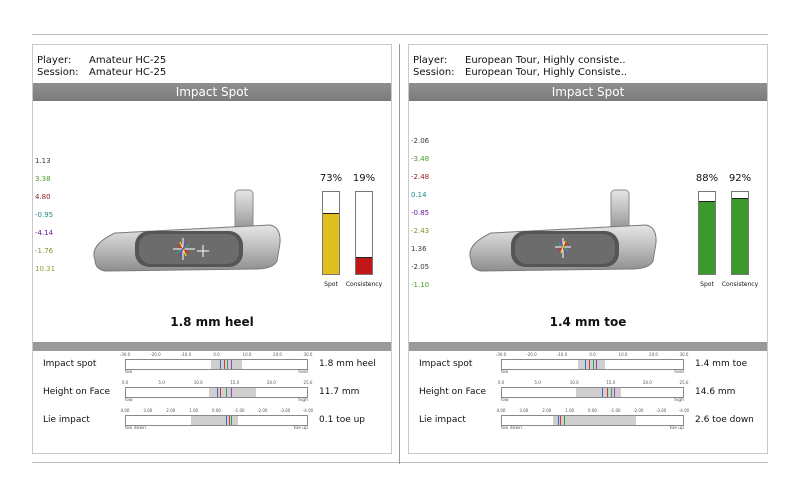 The height and width of the screenshot is (498, 800). I want to click on tick-label: 3.00, so click(148, 410).